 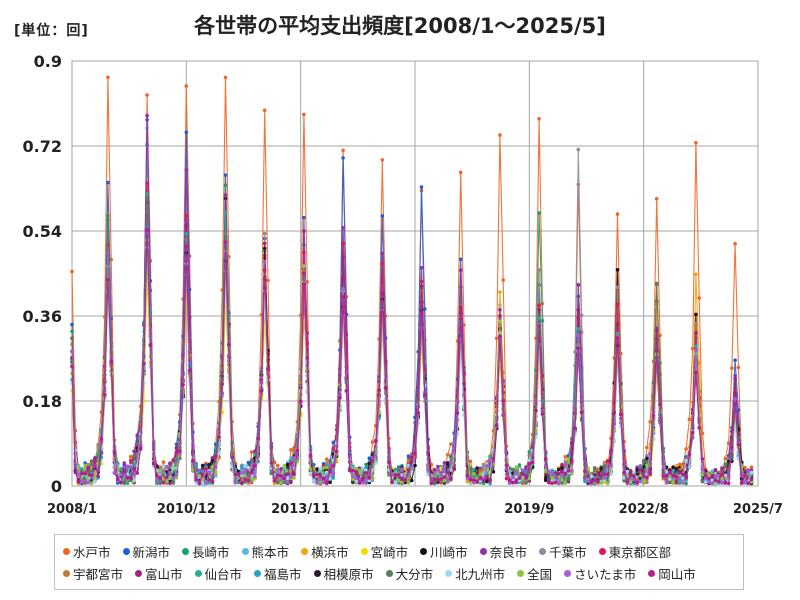 What do you see at coordinates (529, 509) in the screenshot?
I see `x-tick-label: 2019/9` at bounding box center [529, 509].